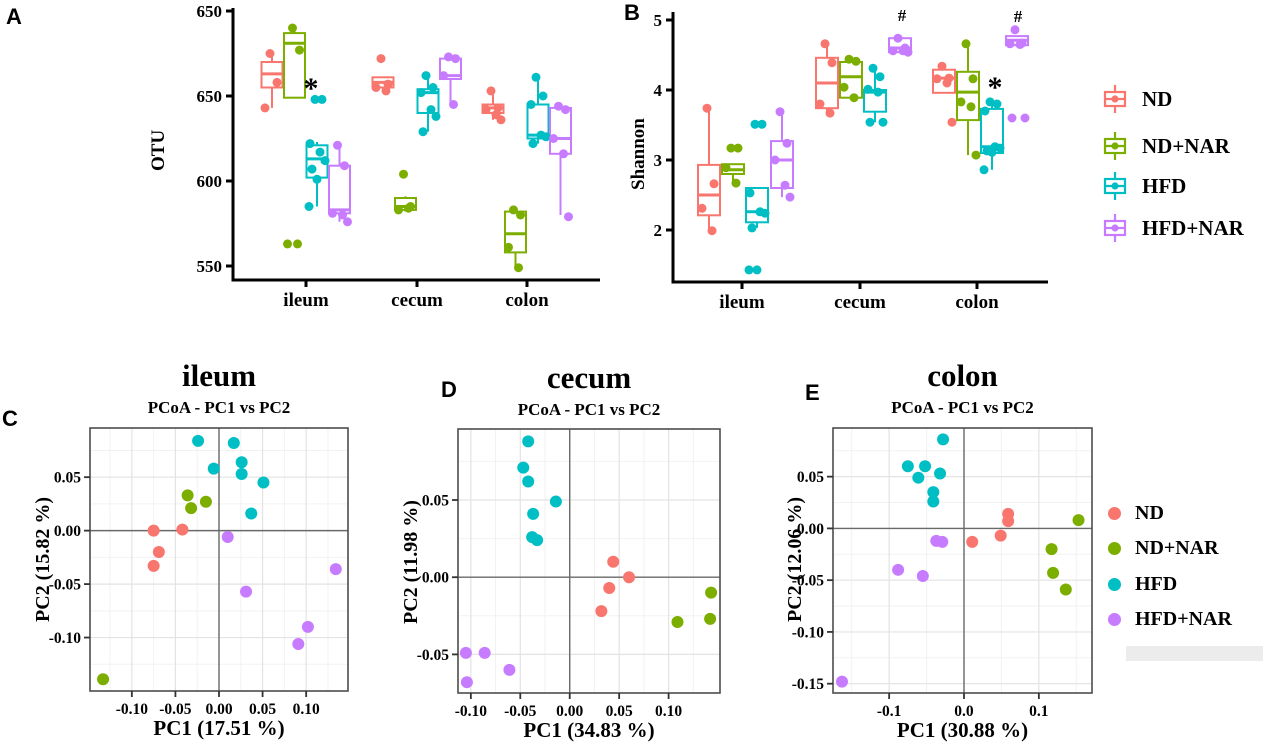 This screenshot has height=750, width=1264. Describe the element at coordinates (1157, 98) in the screenshot. I see `legend-label: ND` at that location.